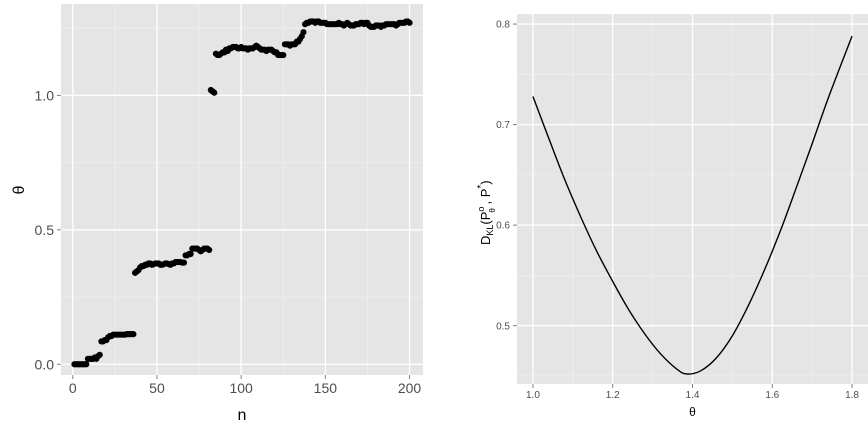 The image size is (868, 426). What do you see at coordinates (503, 125) in the screenshot?
I see `y-tick-label: 0.7` at bounding box center [503, 125].